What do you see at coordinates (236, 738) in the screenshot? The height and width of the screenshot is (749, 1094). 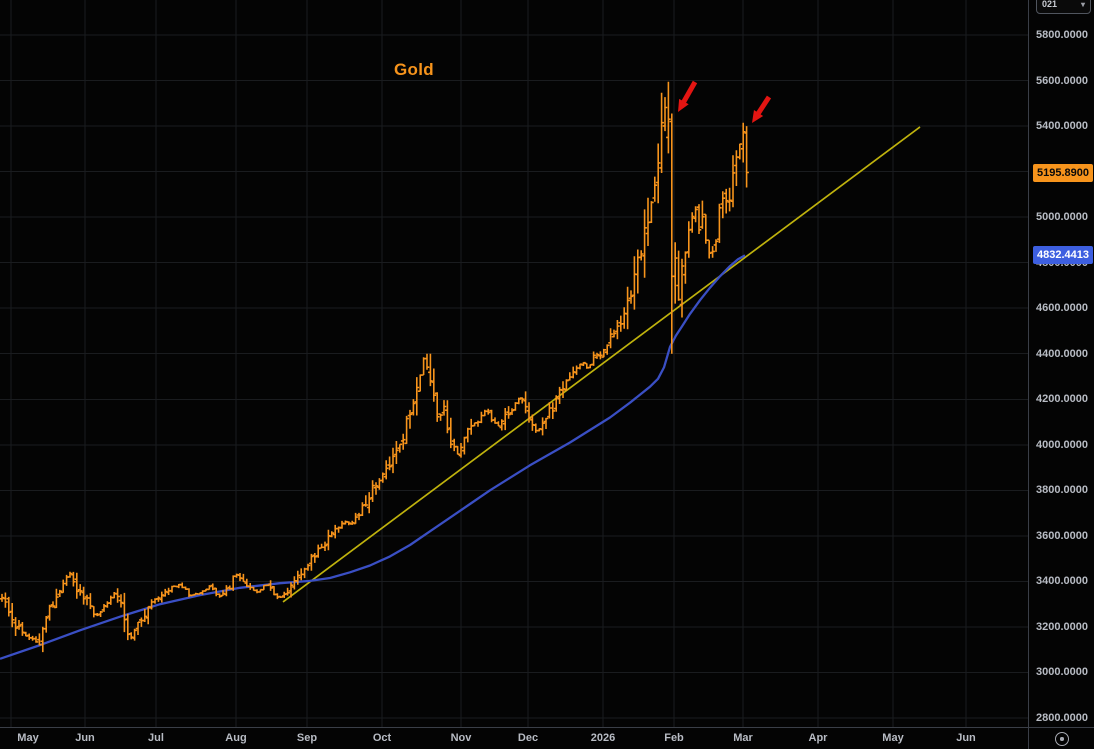 I see `time-tick-label: Aug` at bounding box center [236, 738].